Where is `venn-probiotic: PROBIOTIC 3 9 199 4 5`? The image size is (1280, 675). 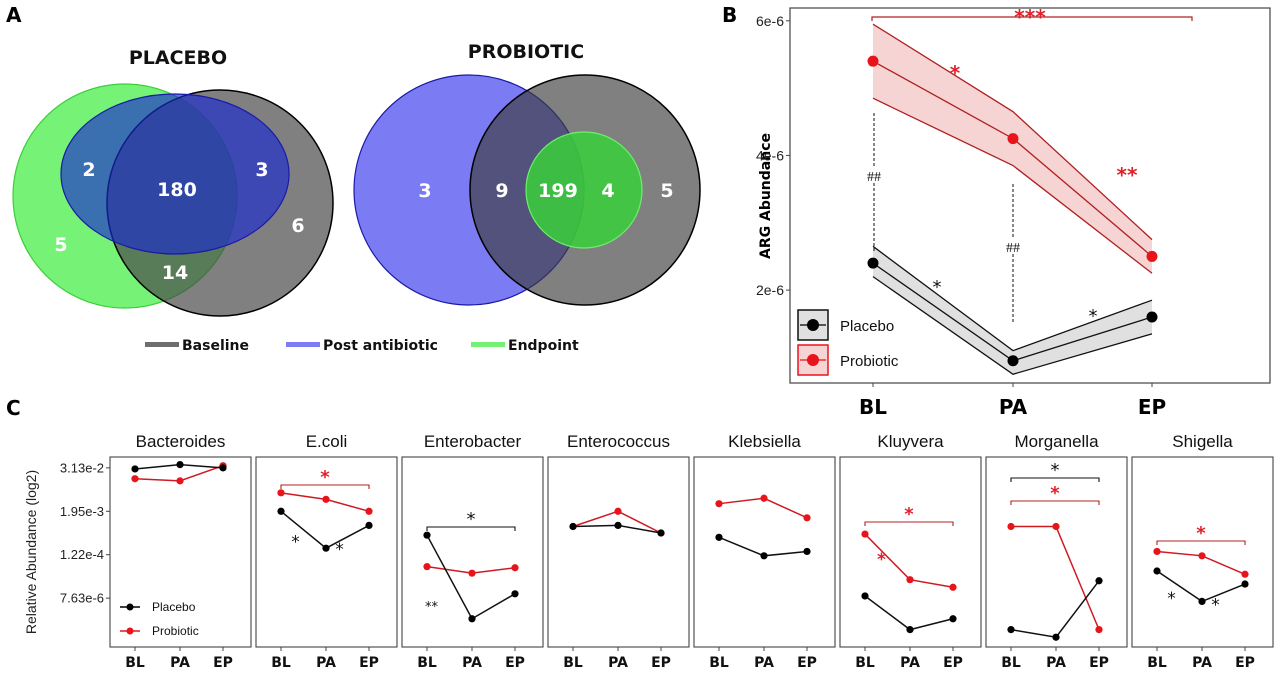 venn-probiotic: PROBIOTIC 3 9 199 4 5 is located at coordinates (527, 173).